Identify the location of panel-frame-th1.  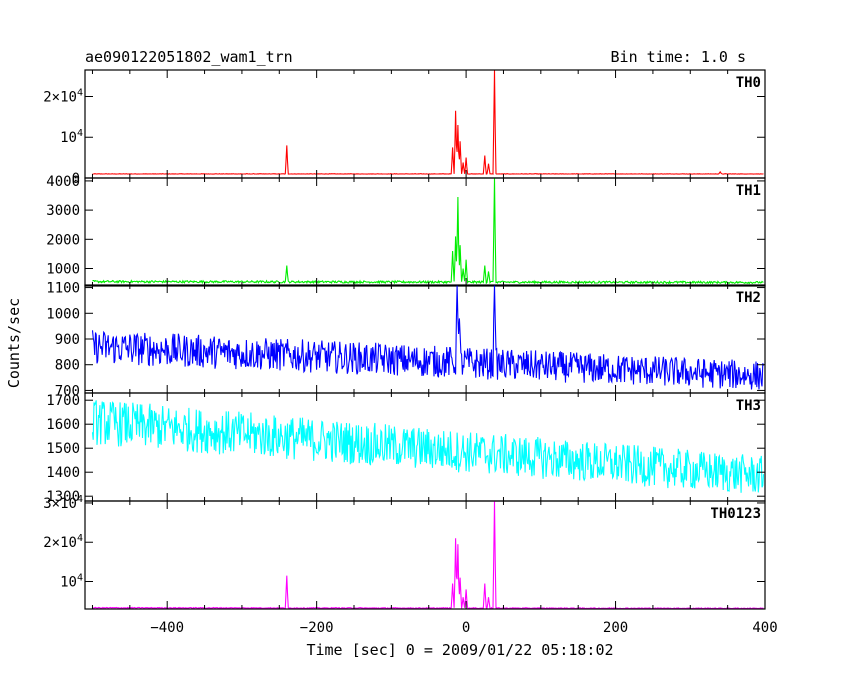
(425, 232).